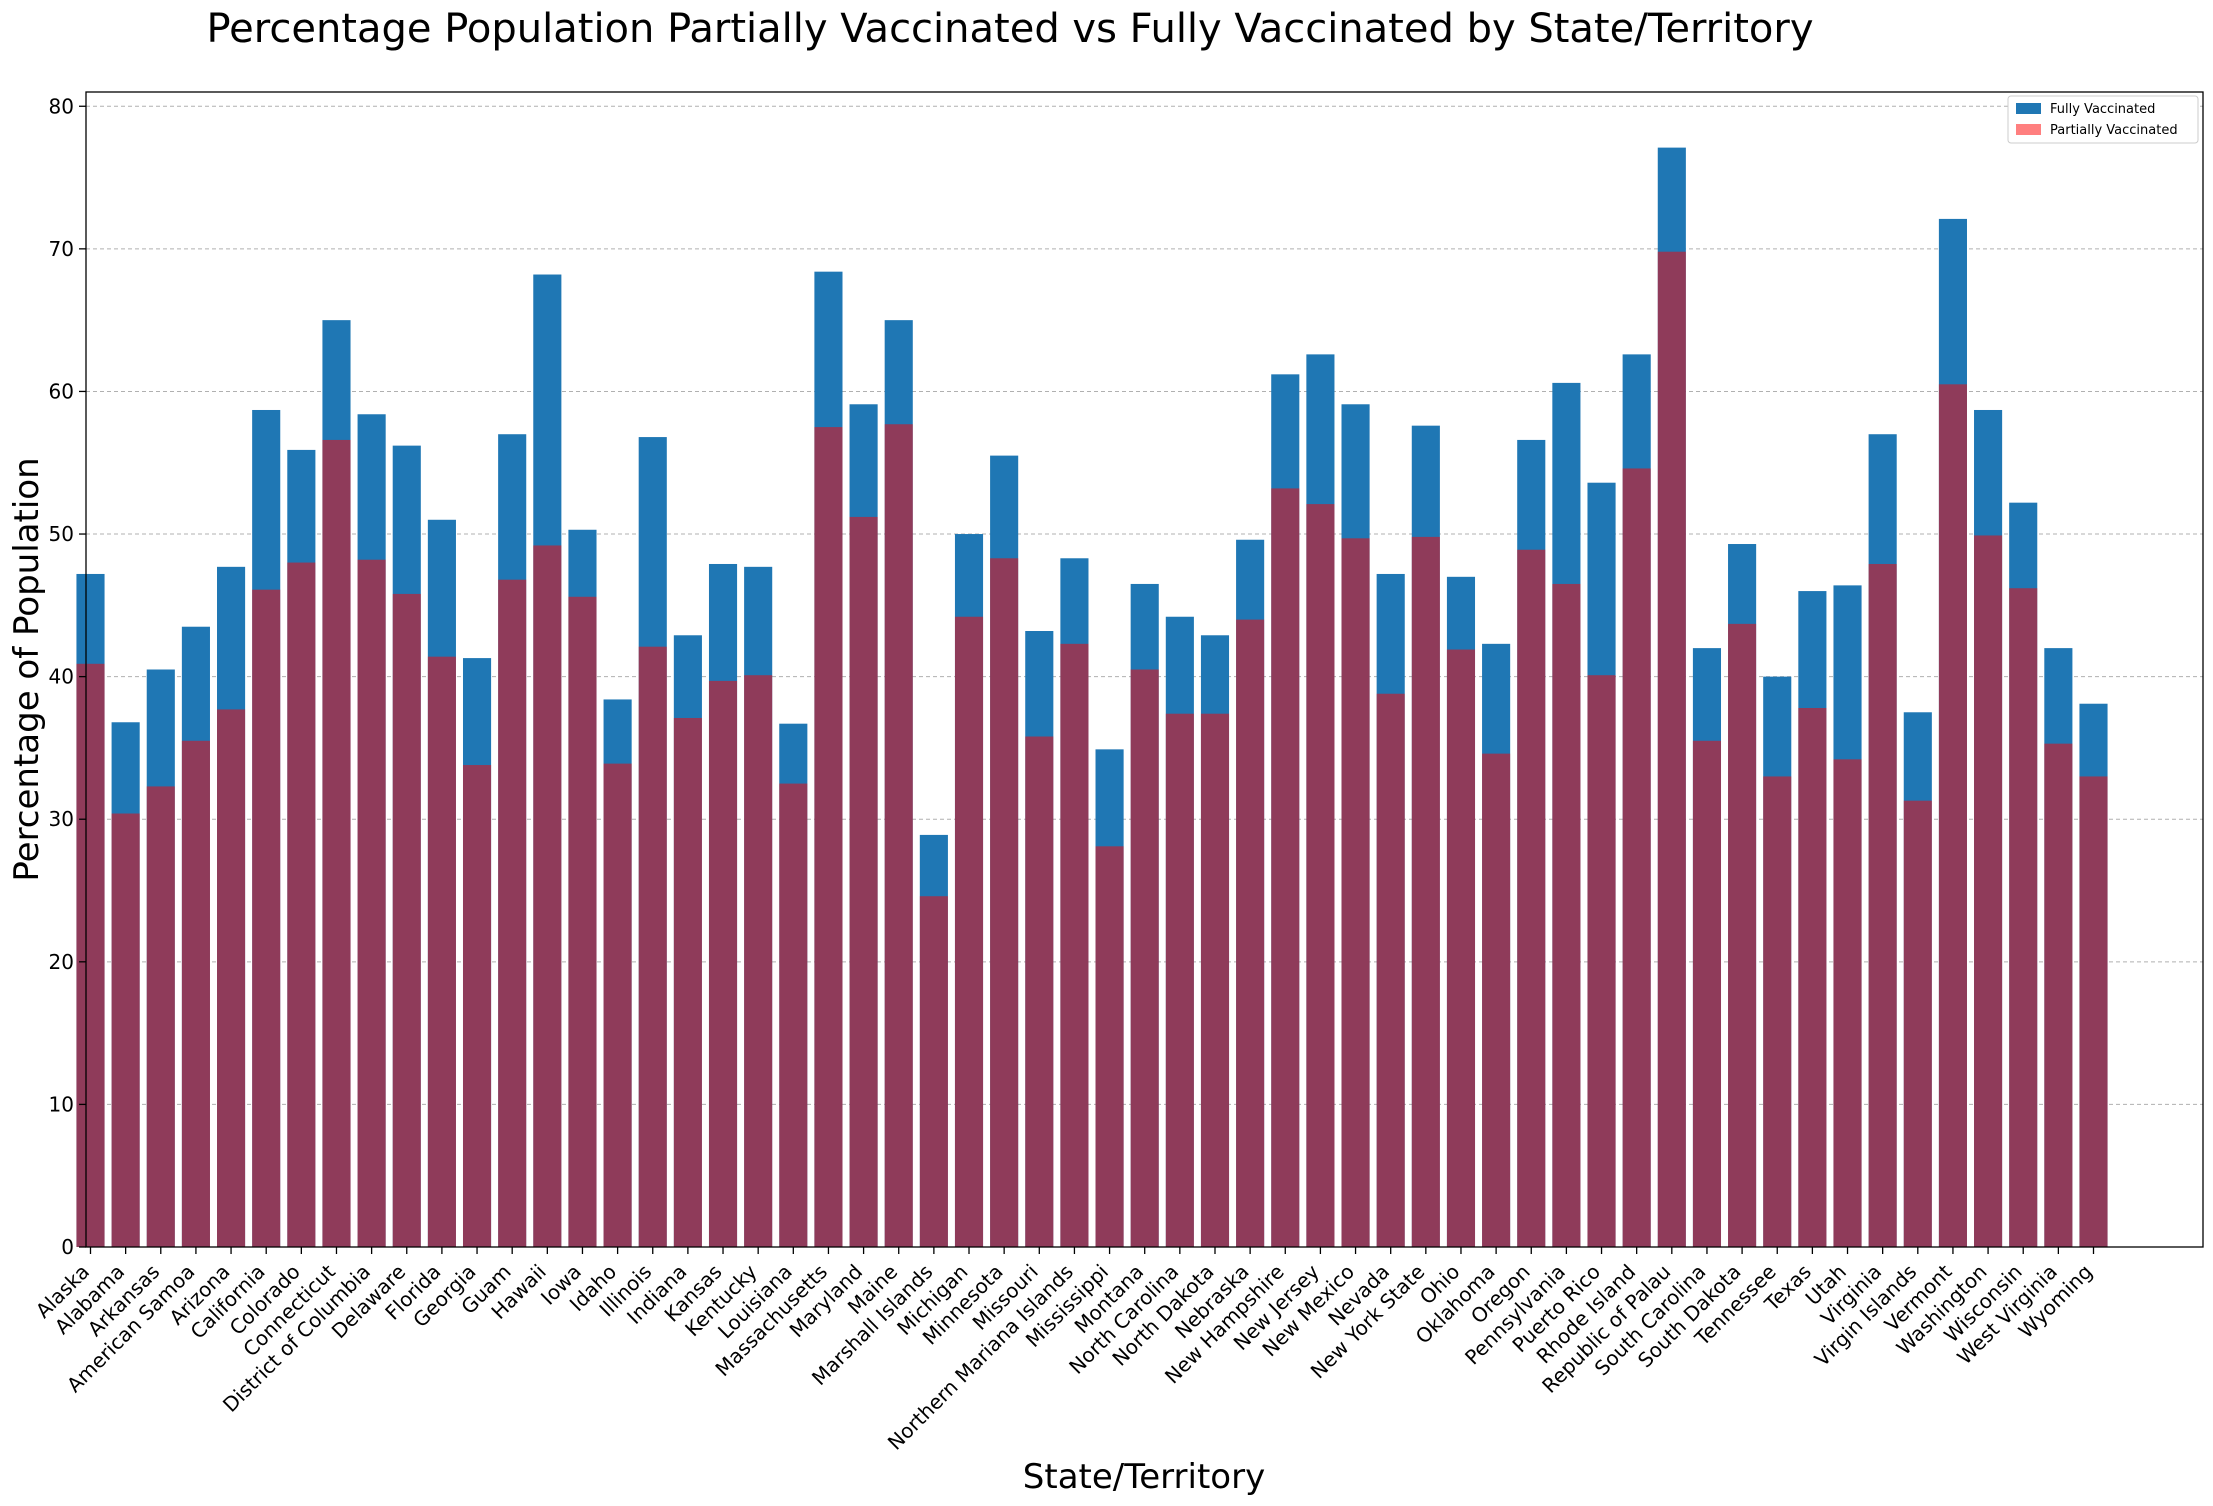 Image resolution: width=2213 pixels, height=1506 pixels. Describe the element at coordinates (61, 534) in the screenshot. I see `y-tick-label: 50` at that location.